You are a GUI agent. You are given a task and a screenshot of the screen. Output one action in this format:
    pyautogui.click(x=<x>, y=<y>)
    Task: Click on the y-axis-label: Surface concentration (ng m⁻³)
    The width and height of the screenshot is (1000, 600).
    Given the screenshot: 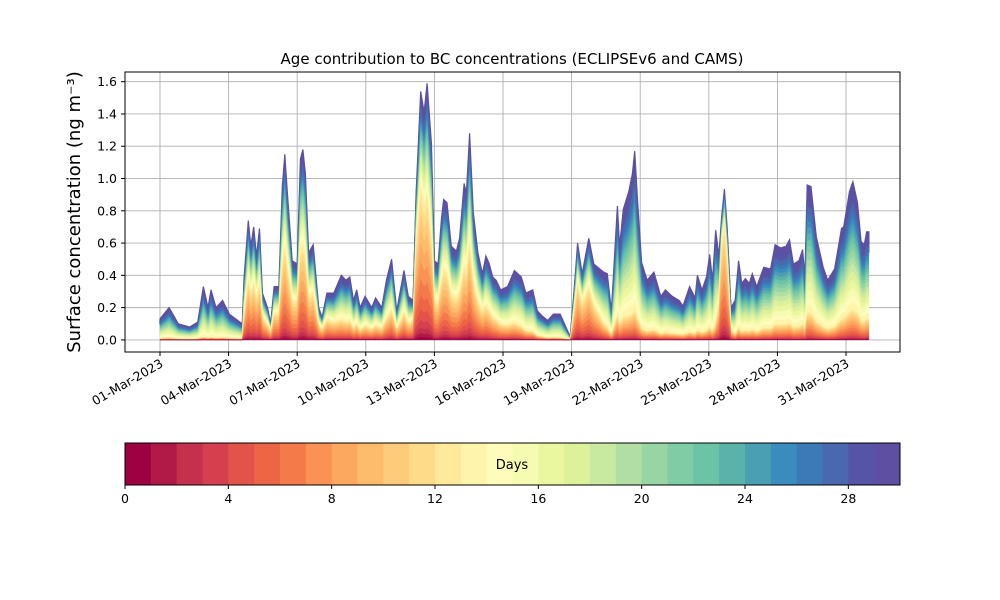 What is the action you would take?
    pyautogui.click(x=74, y=212)
    